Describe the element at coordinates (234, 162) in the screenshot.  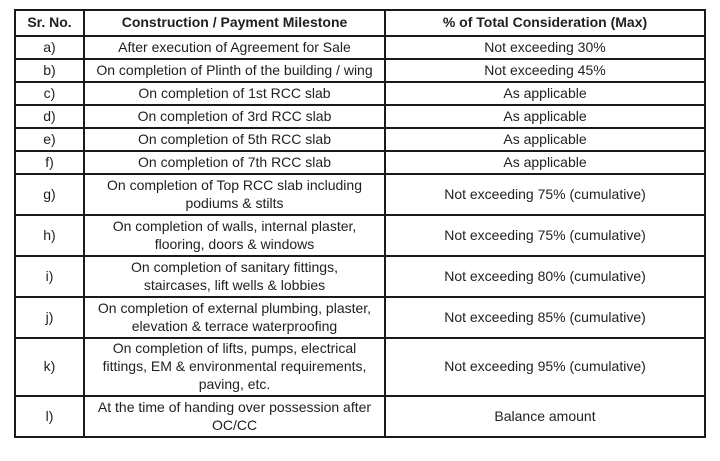
I see `milestone-cell: On completion of 7th RCC slab` at that location.